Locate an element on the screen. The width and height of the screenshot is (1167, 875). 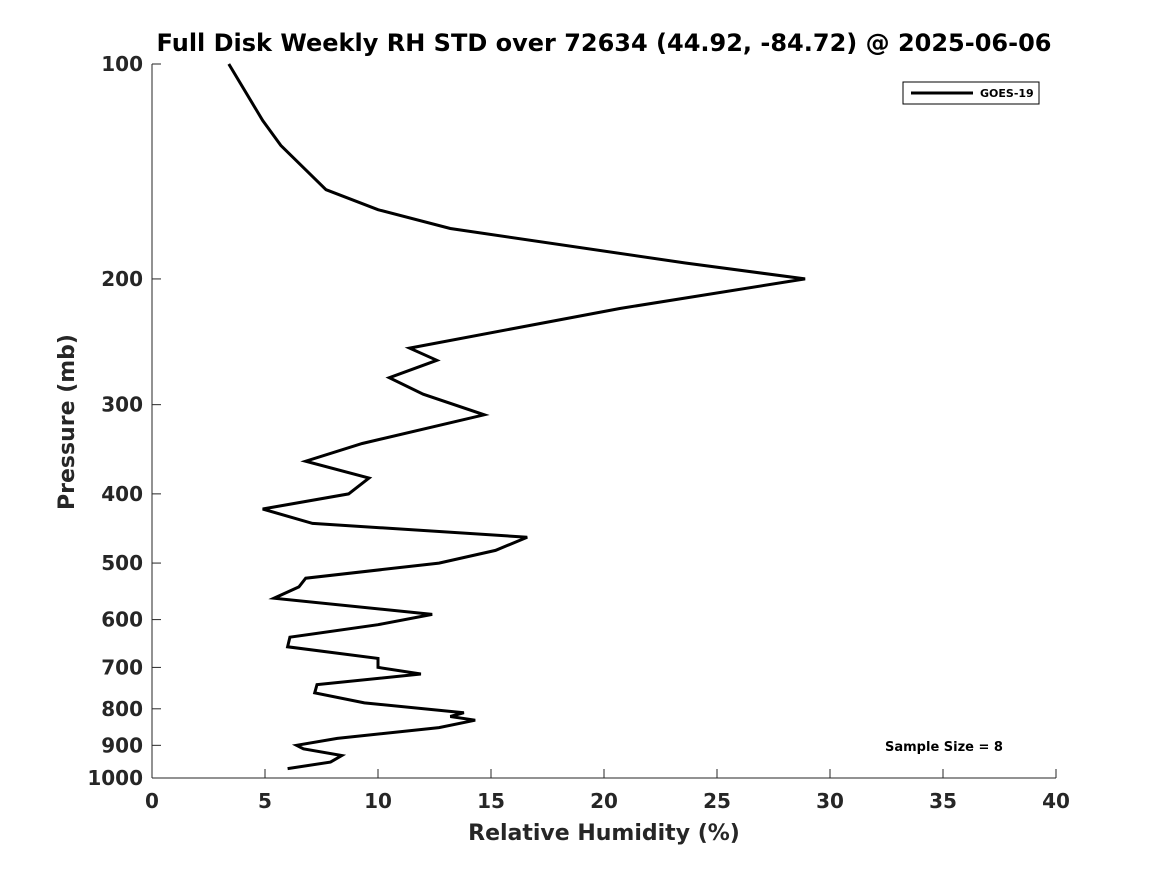
x-tick-label: 25 is located at coordinates (717, 801).